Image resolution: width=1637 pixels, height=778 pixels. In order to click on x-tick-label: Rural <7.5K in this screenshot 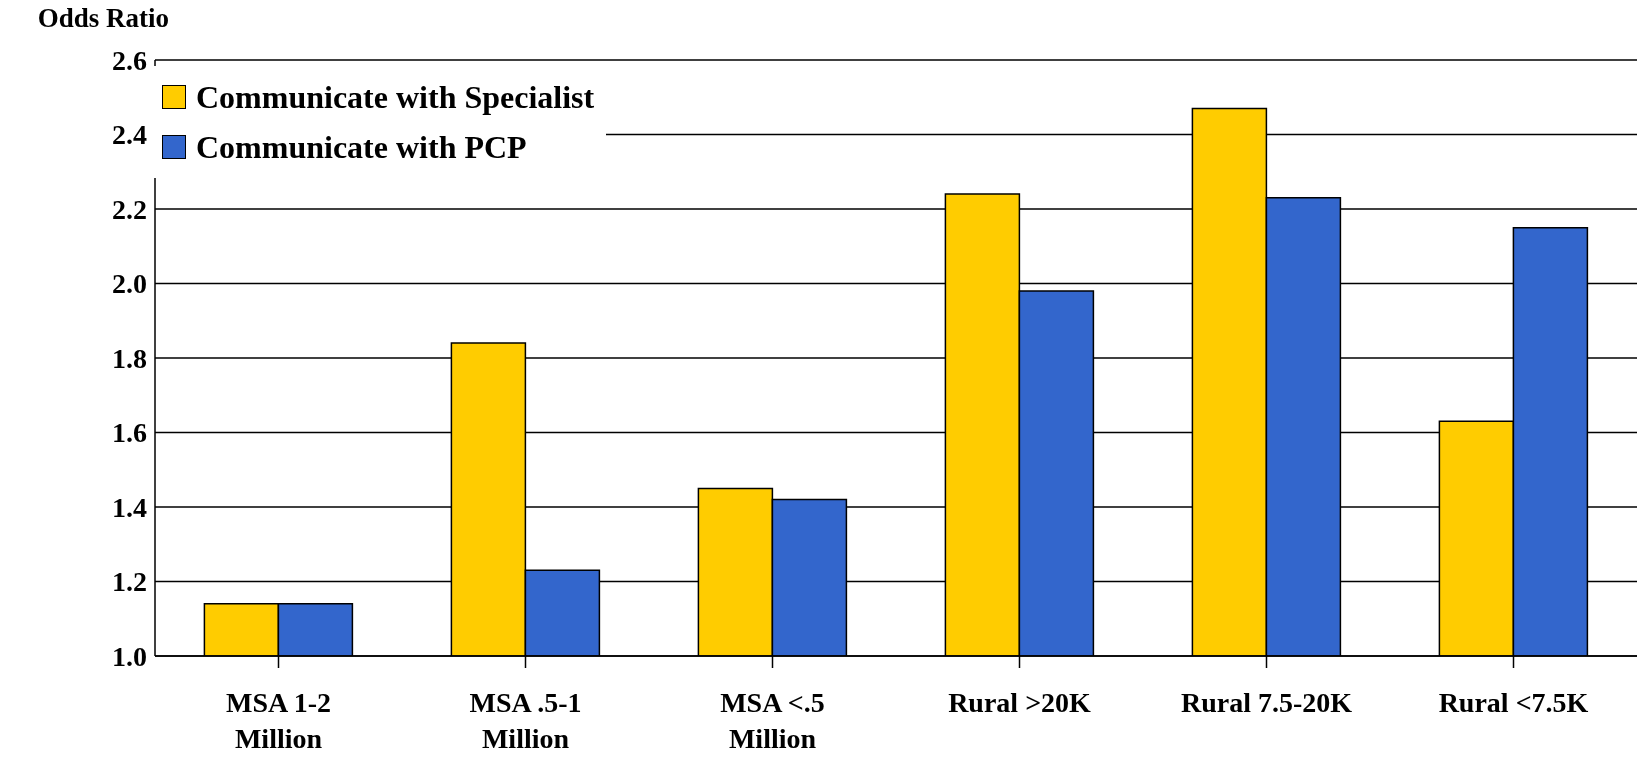, I will do `click(1513, 702)`.